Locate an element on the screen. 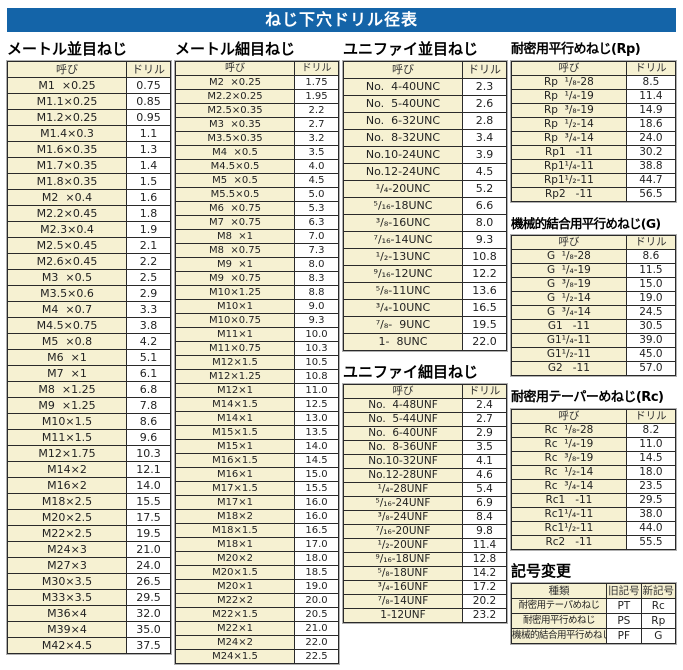 The width and height of the screenshot is (683, 670). designation-cell: M10×1 is located at coordinates (235, 306).